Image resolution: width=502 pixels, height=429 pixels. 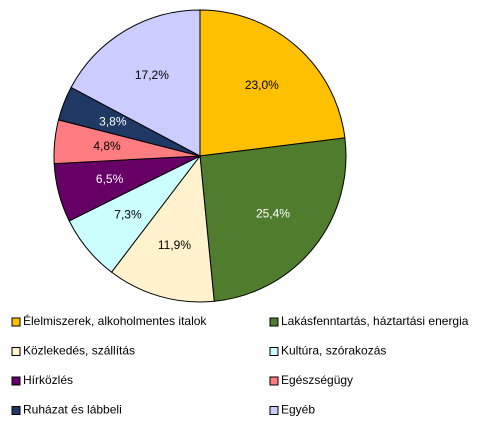 What do you see at coordinates (333, 351) in the screenshot?
I see `legend-label: Kultúra, szórakozás` at bounding box center [333, 351].